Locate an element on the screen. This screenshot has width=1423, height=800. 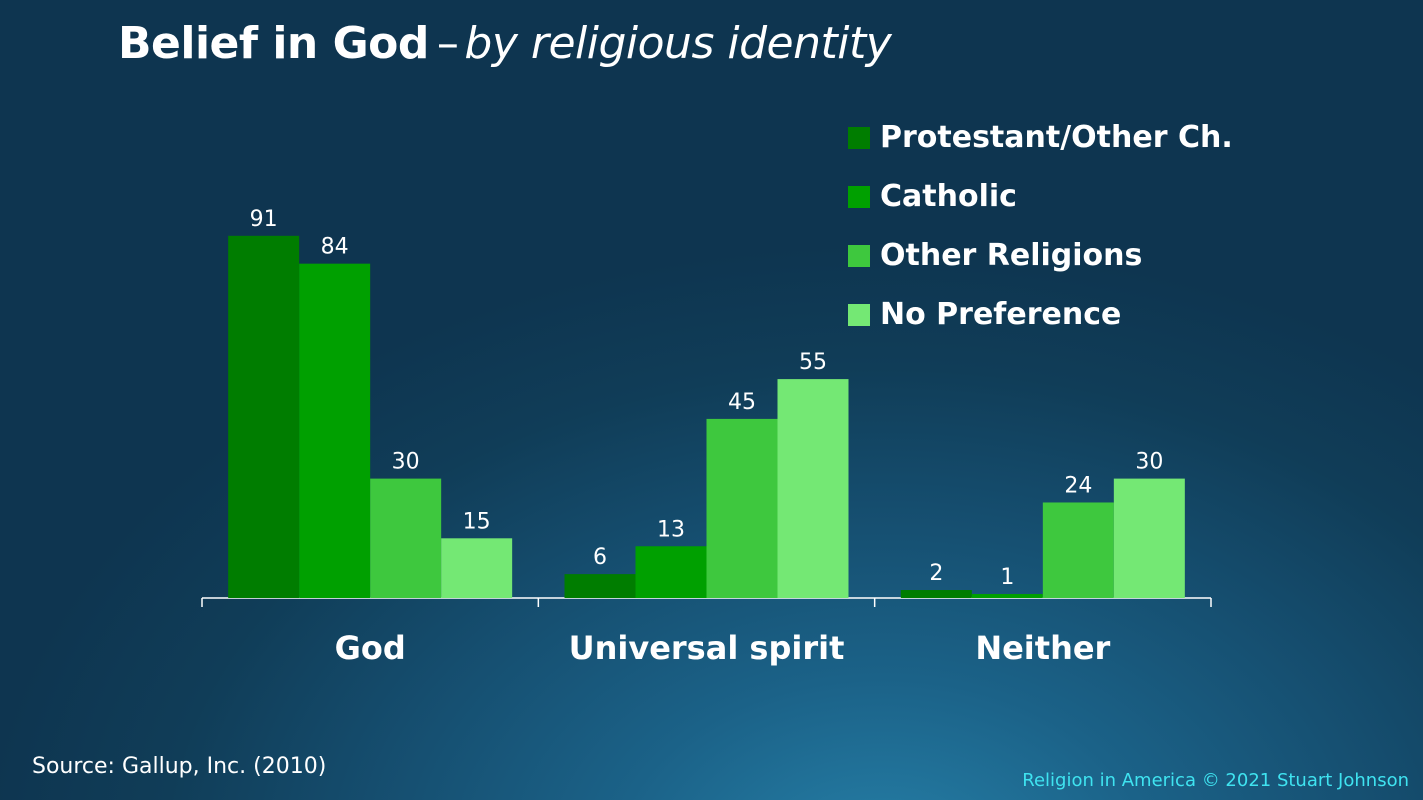
legend-item-protestant: Protestant/Other Ch. is located at coordinates (1040, 137).